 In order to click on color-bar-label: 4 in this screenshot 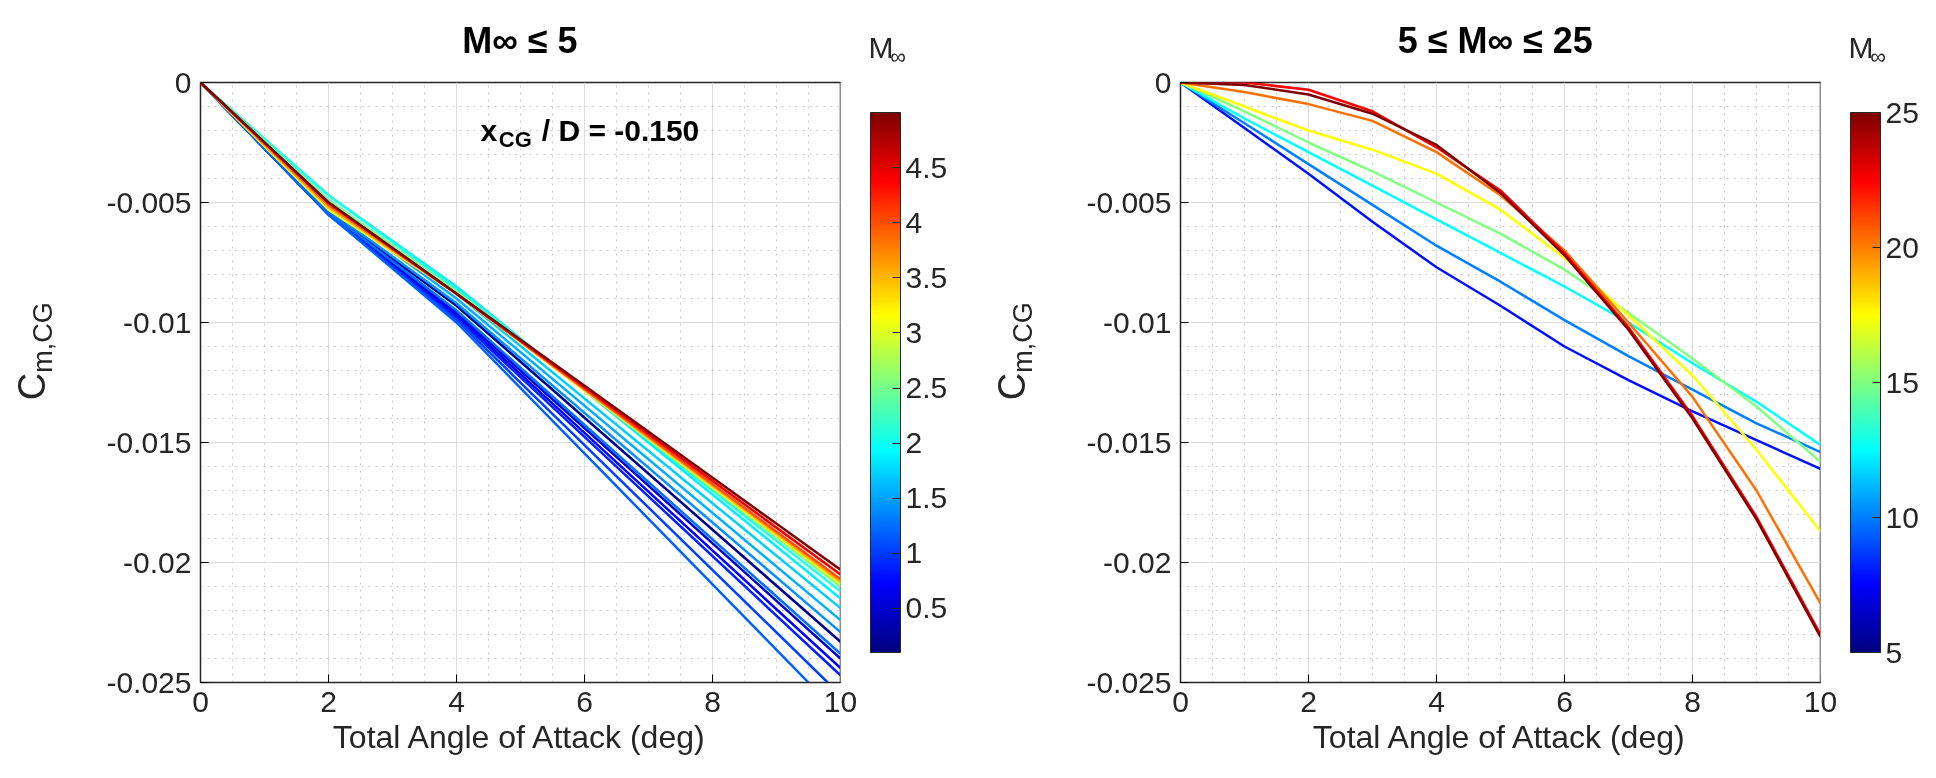, I will do `click(914, 222)`.